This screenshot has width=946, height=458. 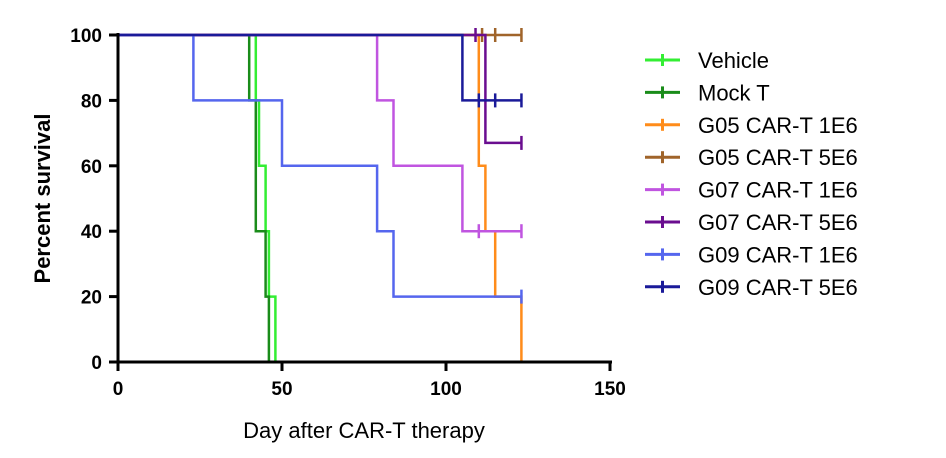 I want to click on legend-item-g07-car-t-1e6: G07 CAR-T 1E6, so click(x=751, y=190).